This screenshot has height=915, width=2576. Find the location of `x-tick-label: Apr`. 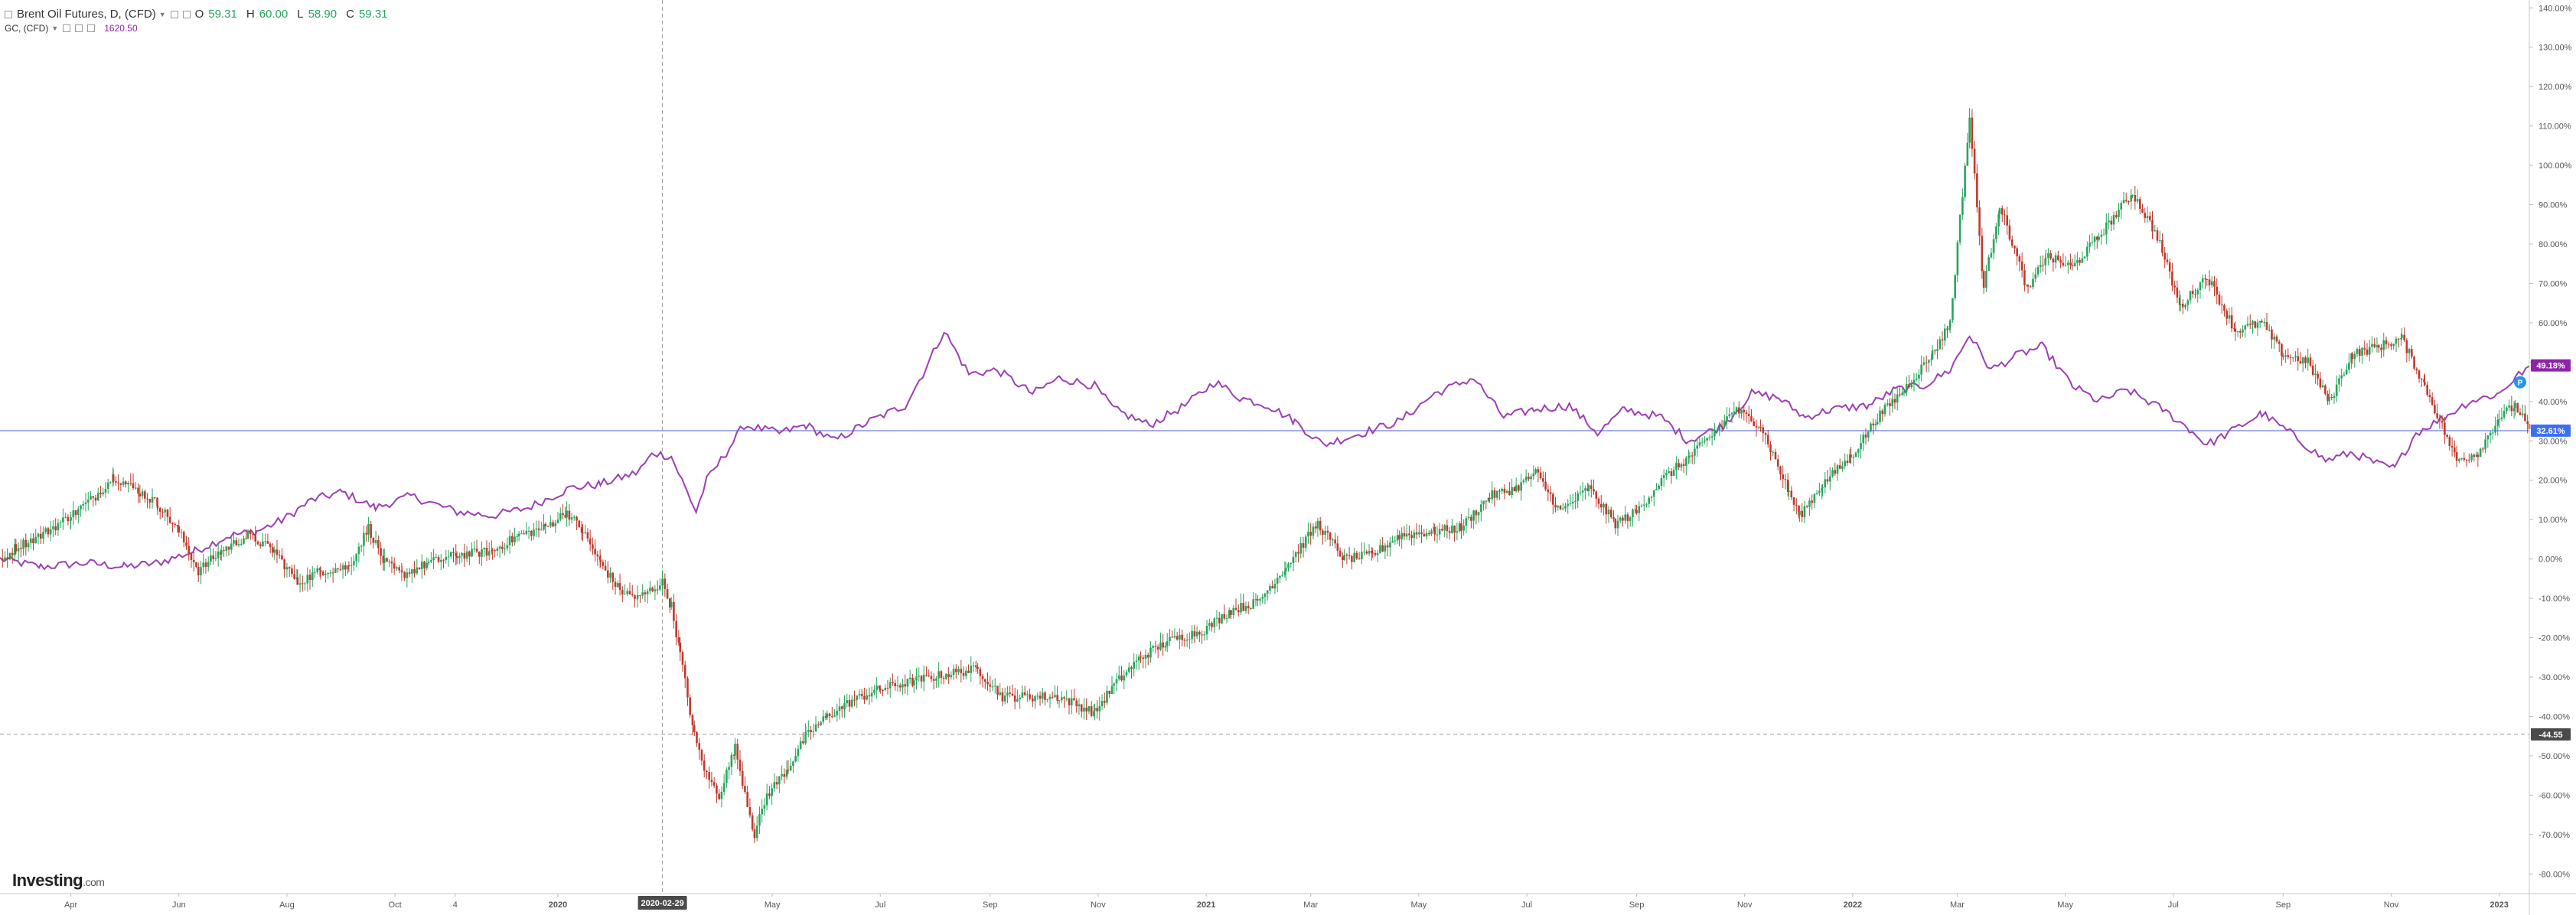

x-tick-label: Apr is located at coordinates (70, 905).